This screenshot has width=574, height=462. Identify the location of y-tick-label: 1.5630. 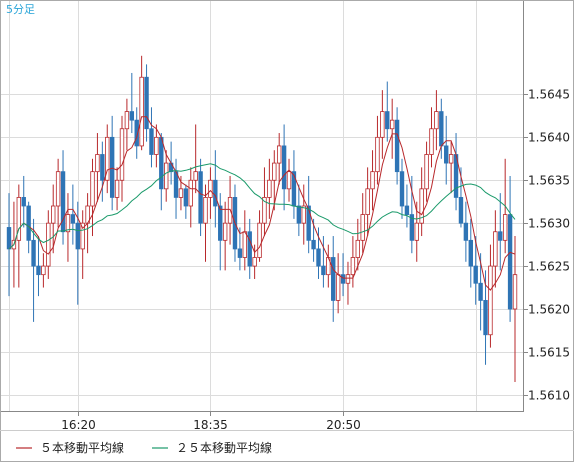
(549, 224).